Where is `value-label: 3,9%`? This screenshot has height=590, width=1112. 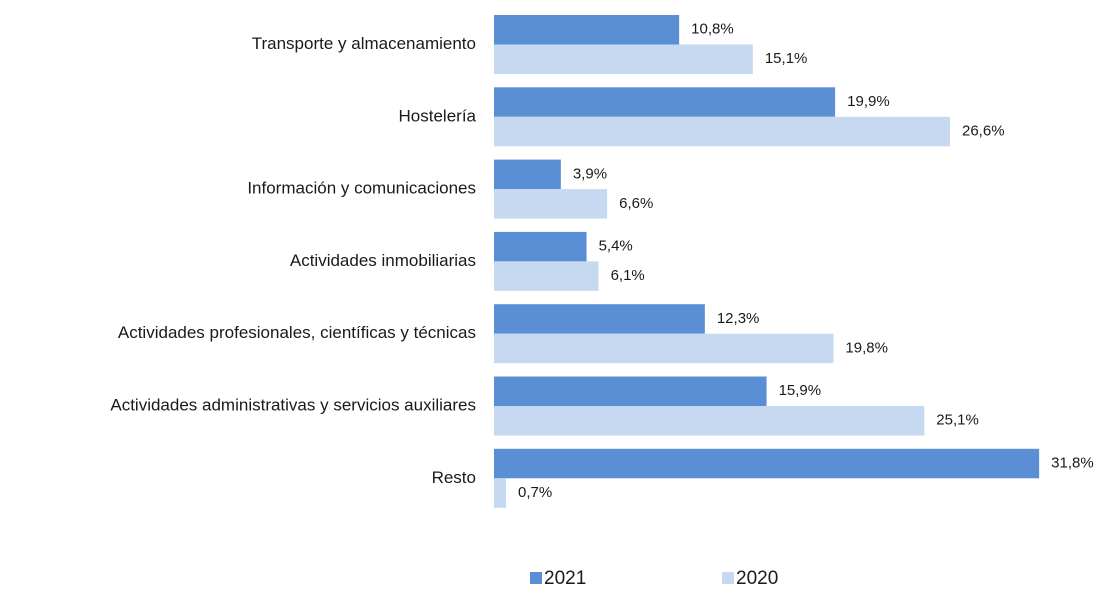
value-label: 3,9% is located at coordinates (590, 173).